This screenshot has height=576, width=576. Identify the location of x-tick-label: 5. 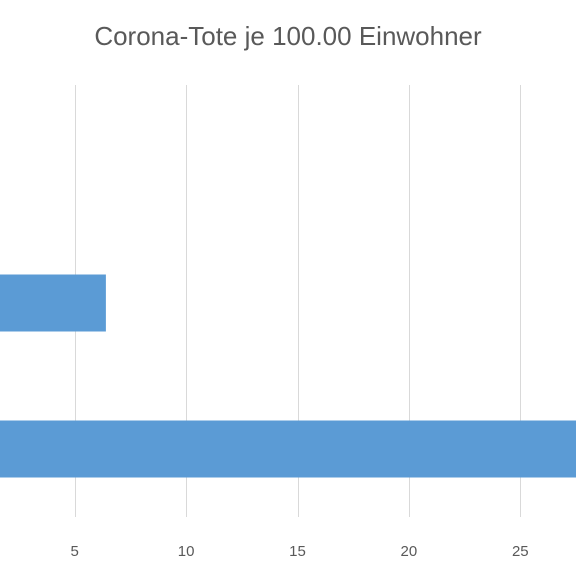
(75, 551).